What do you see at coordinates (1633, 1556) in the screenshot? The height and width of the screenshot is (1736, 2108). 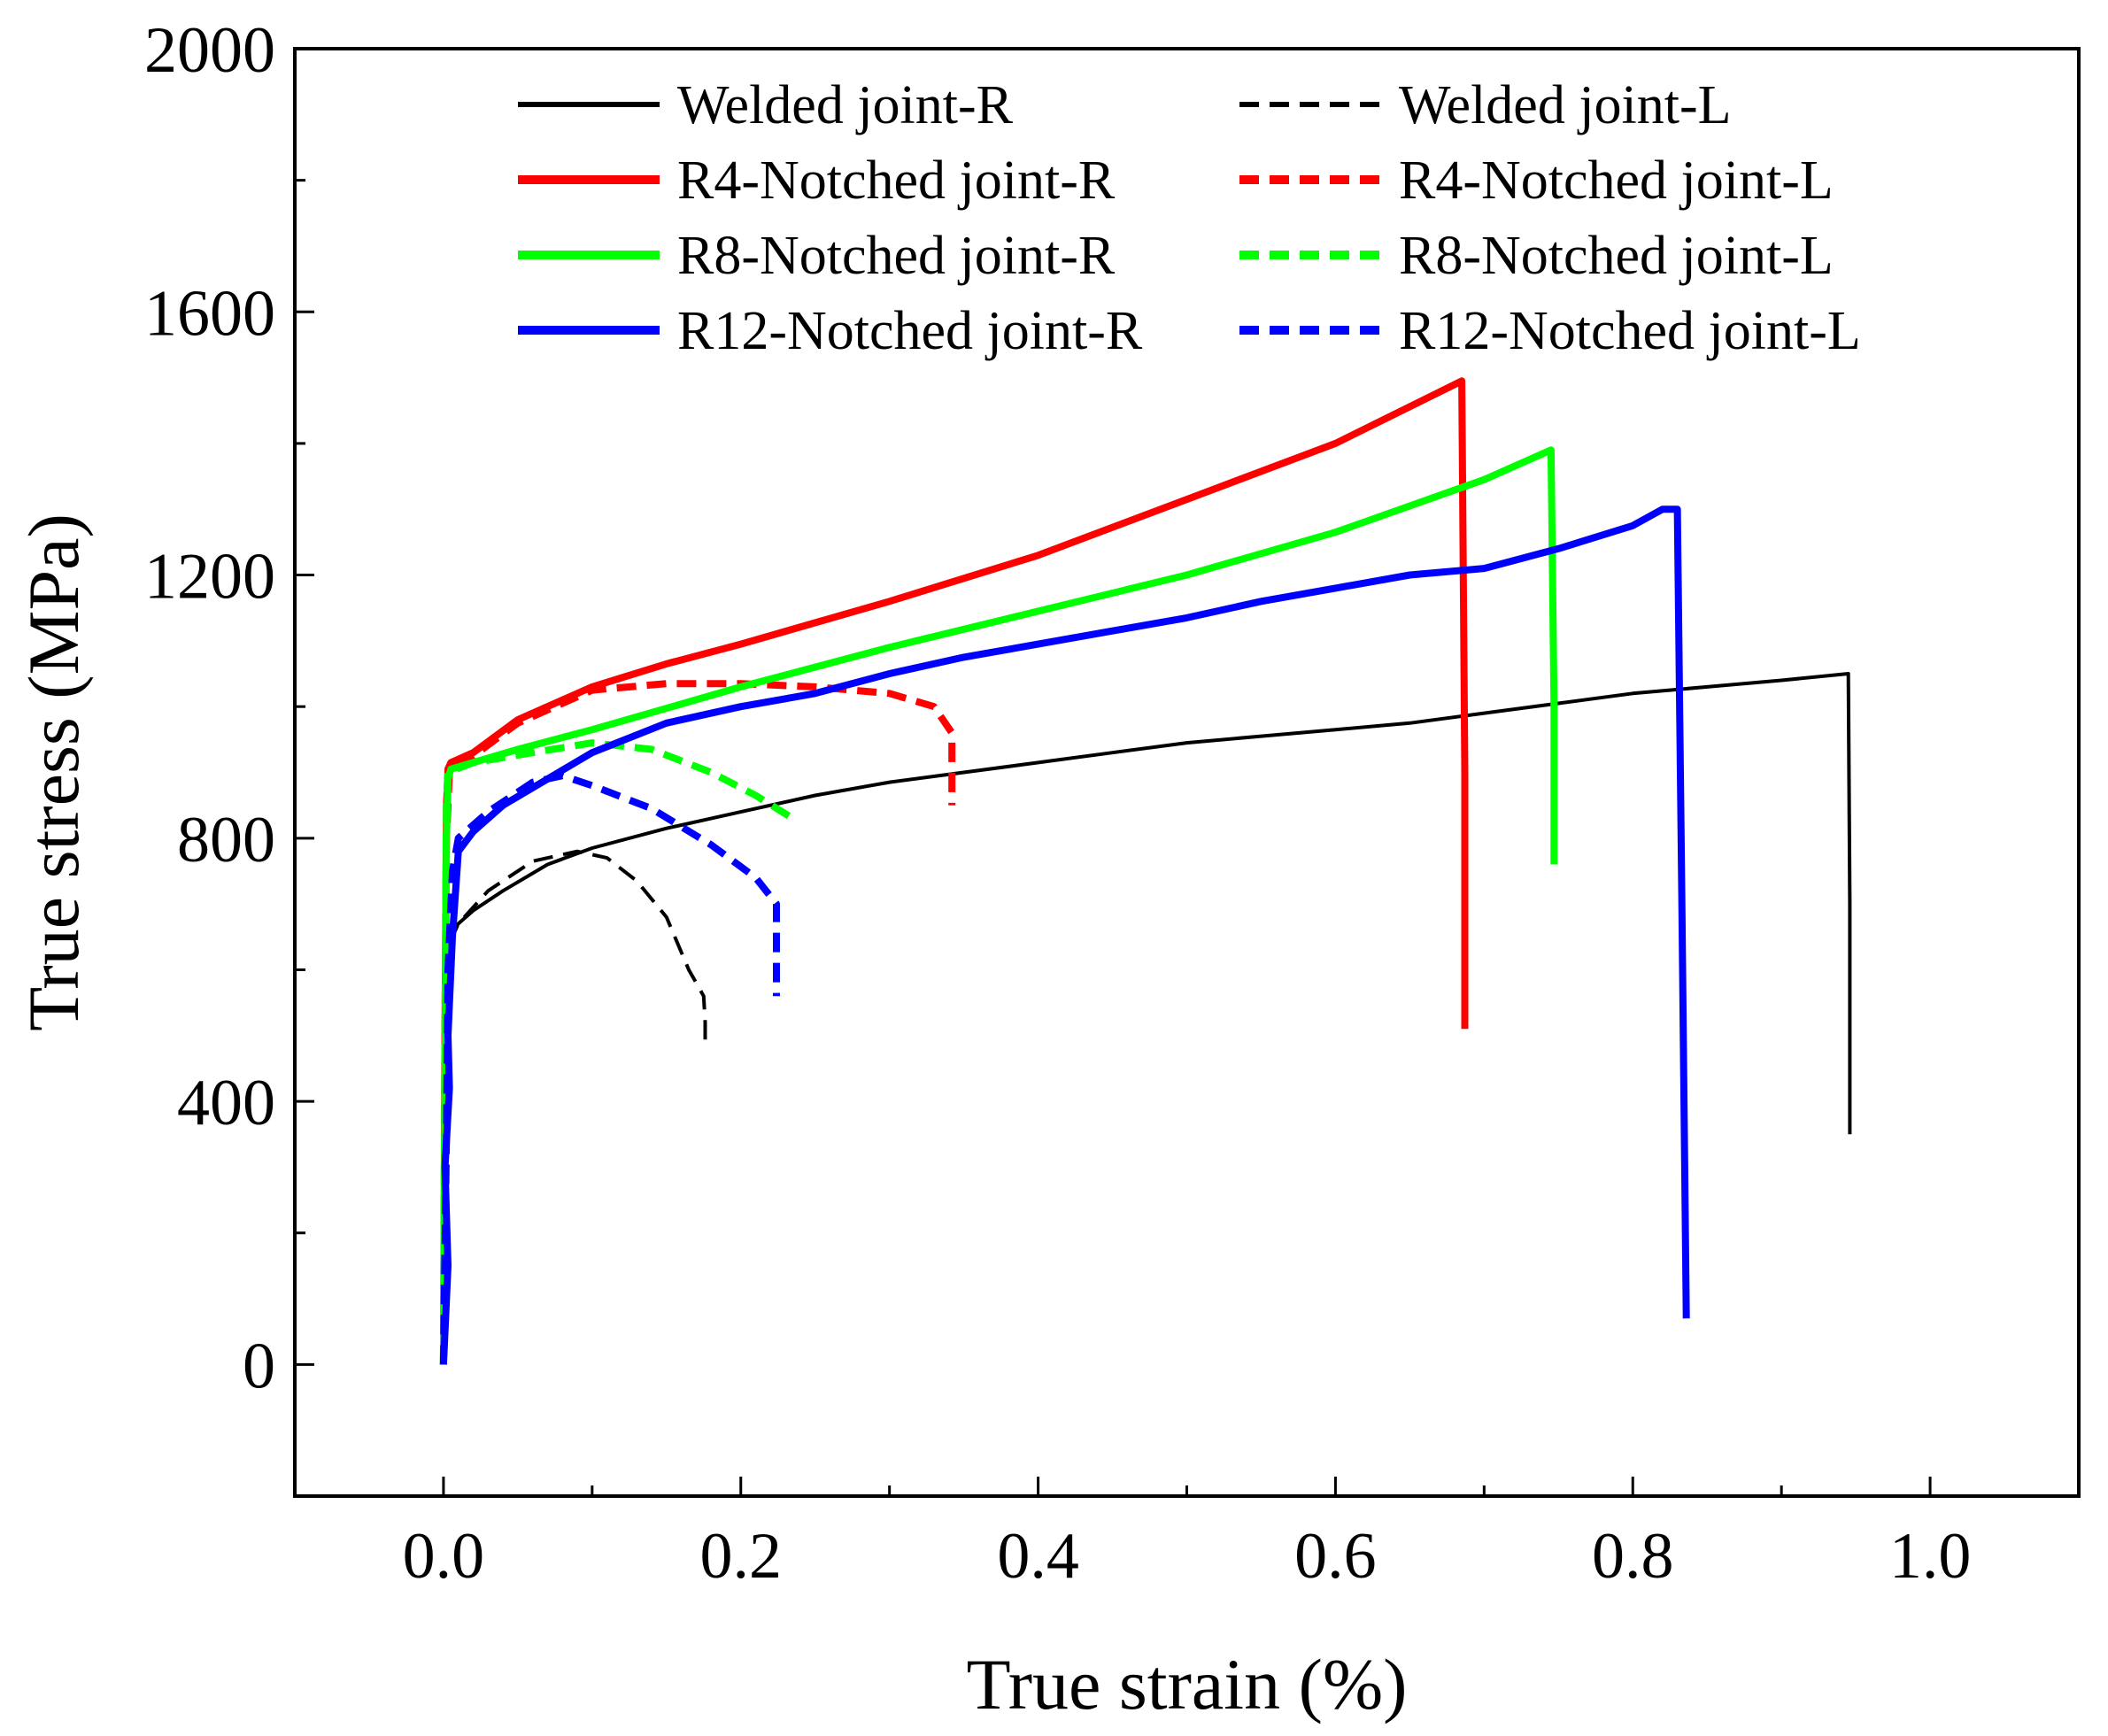 I see `x-tick-label: 0.8` at bounding box center [1633, 1556].